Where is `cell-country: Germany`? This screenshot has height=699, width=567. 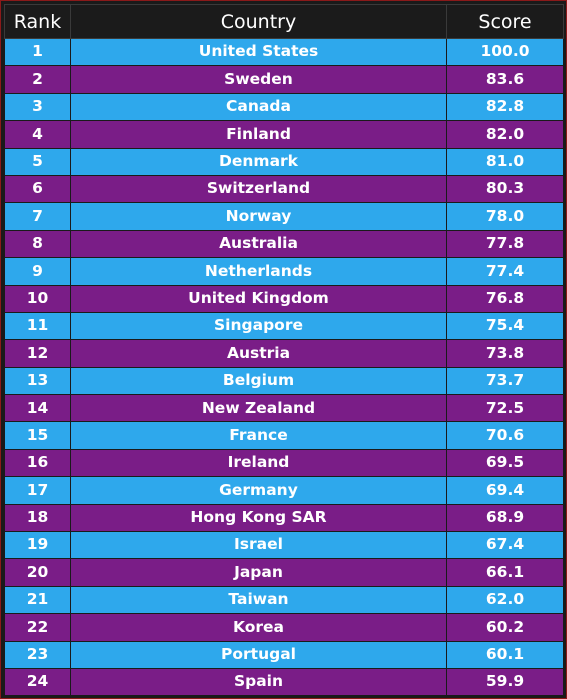 cell-country: Germany is located at coordinates (258, 490).